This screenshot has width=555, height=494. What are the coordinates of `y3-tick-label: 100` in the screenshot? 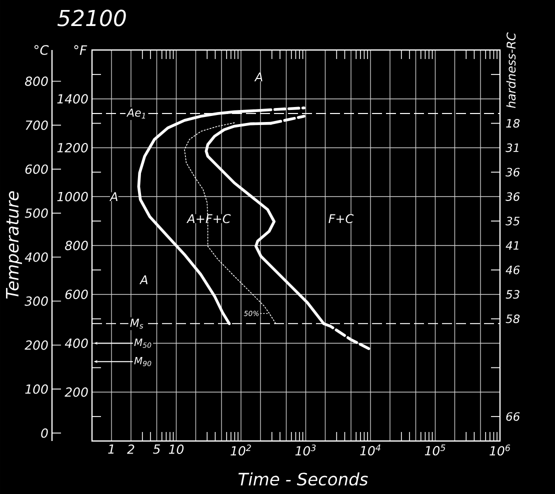 It's located at (36, 389).